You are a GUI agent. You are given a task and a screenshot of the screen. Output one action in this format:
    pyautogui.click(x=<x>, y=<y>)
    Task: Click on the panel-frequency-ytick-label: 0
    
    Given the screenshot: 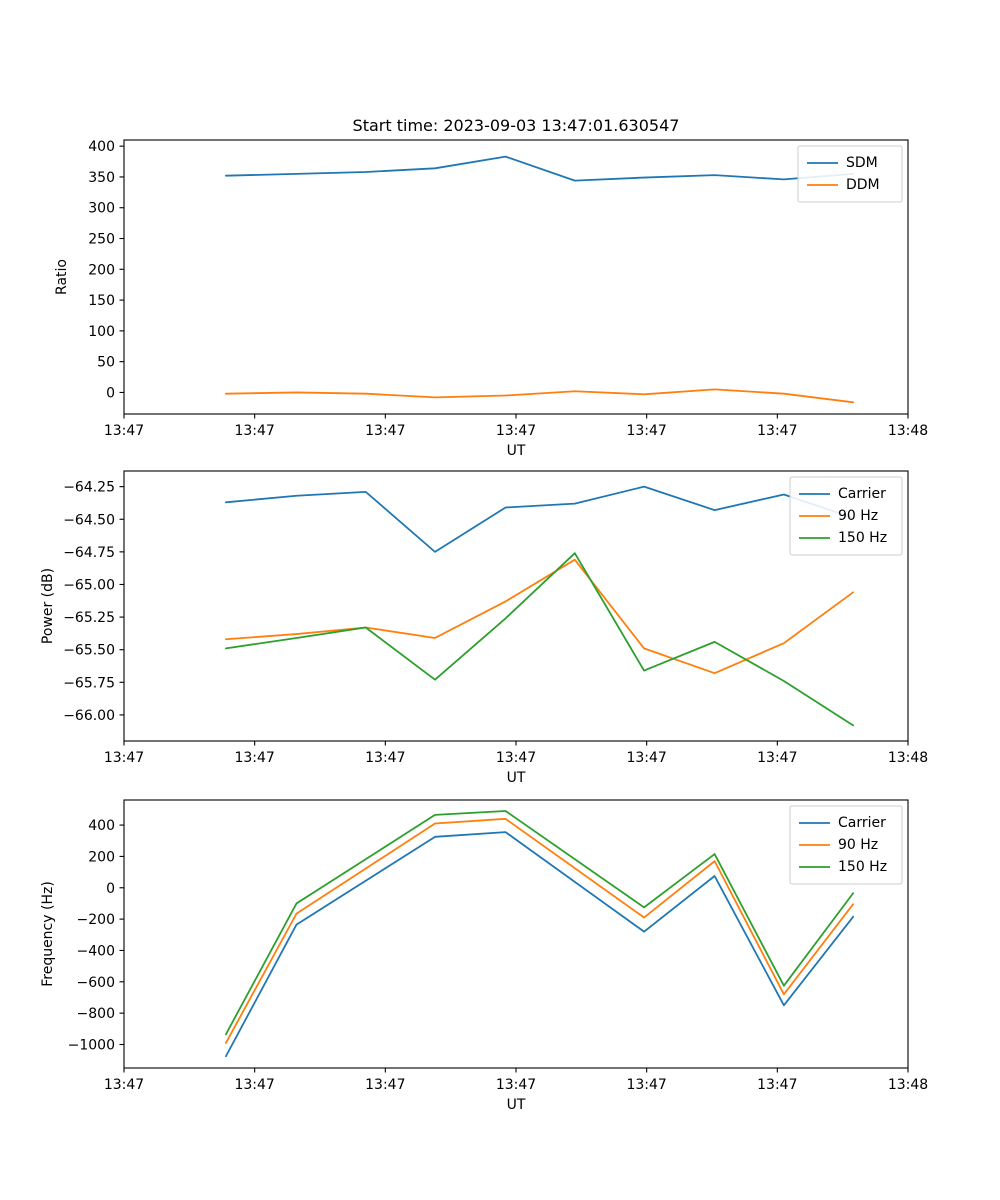 What is the action you would take?
    pyautogui.click(x=110, y=889)
    